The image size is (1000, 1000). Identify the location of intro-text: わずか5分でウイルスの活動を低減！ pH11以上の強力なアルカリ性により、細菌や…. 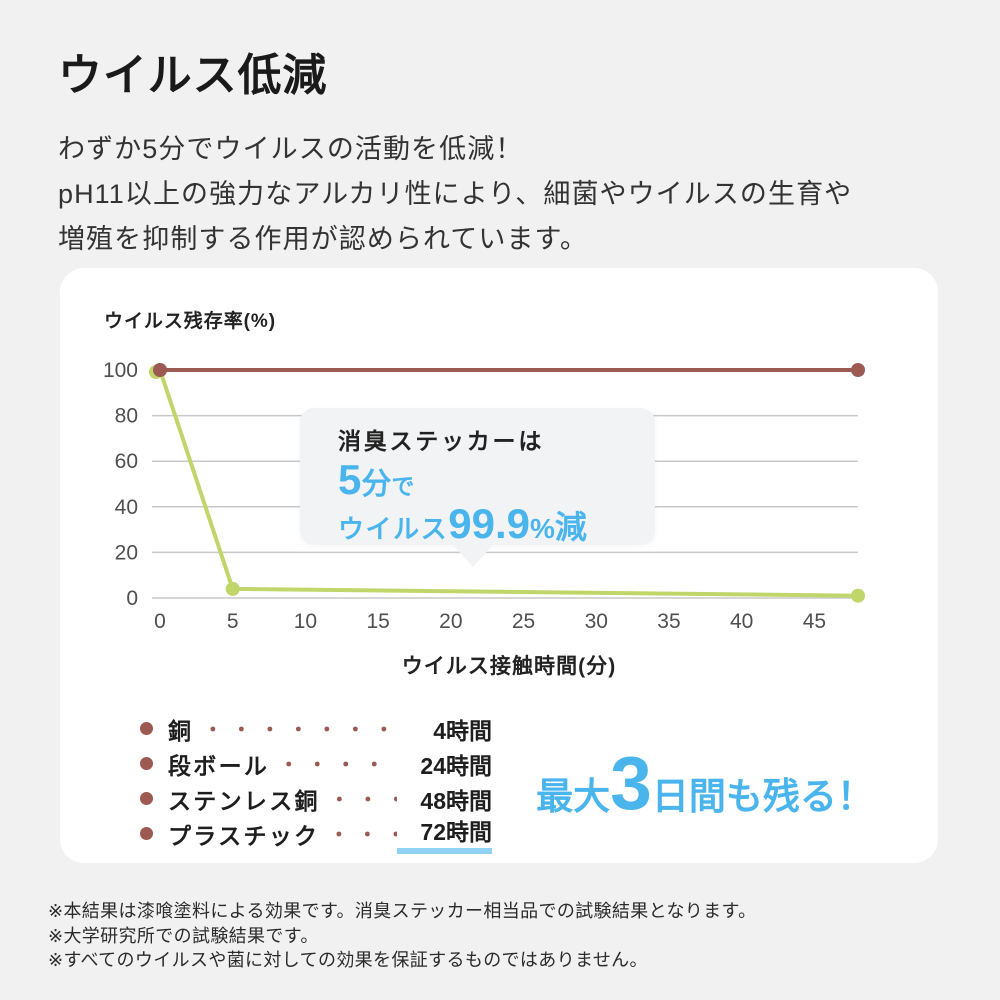
(455, 194).